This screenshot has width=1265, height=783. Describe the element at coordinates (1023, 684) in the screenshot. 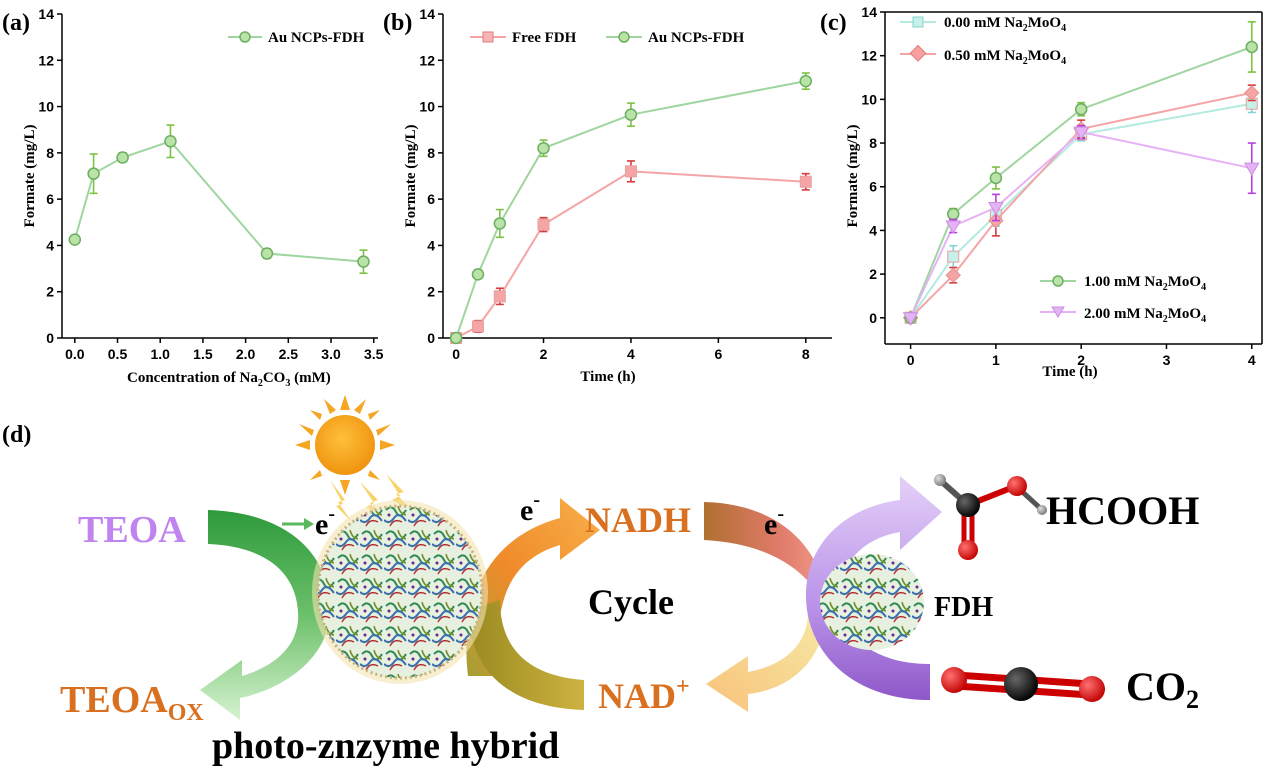

I see `co2-molecule` at that location.